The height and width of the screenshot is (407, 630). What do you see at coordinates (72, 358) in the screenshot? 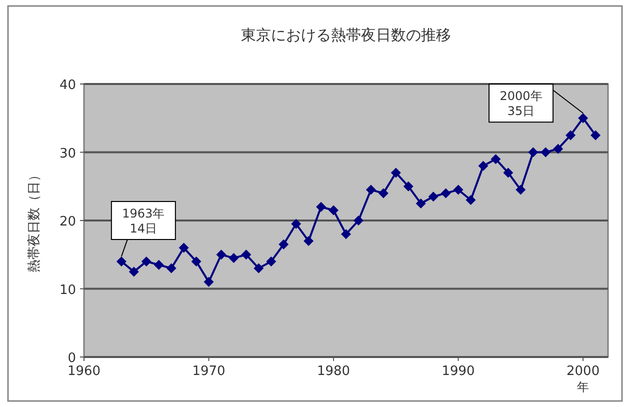
I see `y-tick-label: 0` at bounding box center [72, 358].